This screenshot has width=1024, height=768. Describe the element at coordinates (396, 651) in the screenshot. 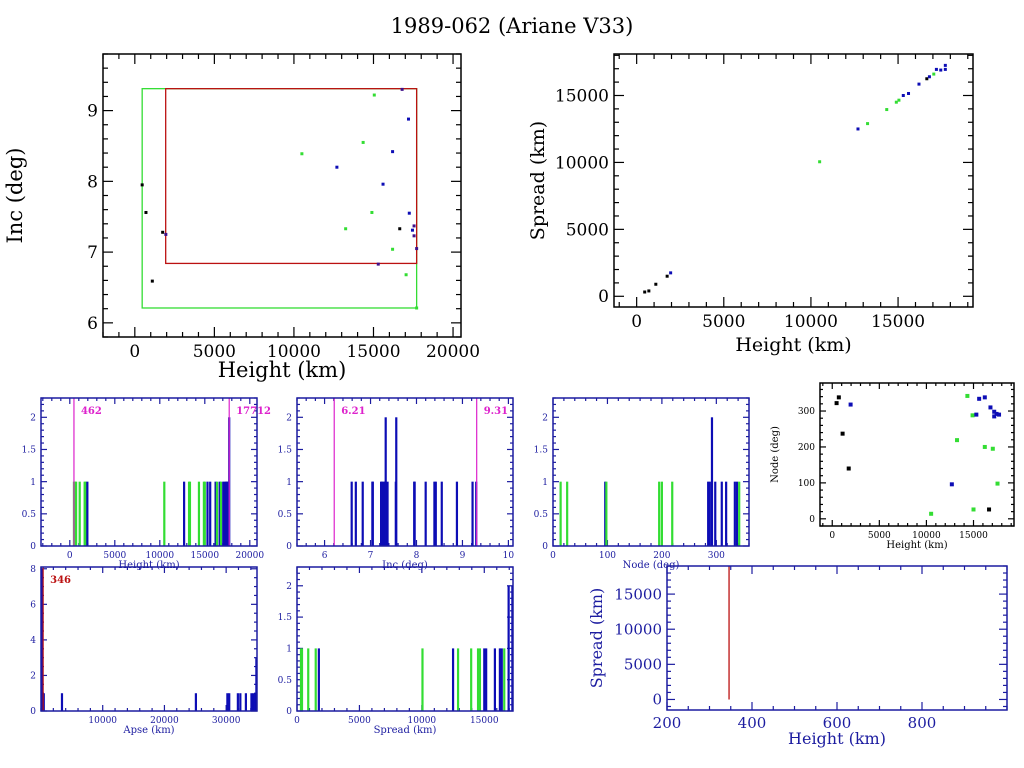

I see `plot-spread-histogram: 0 5000 10000 15000 0 0.5 1 1.5 2 Spread (km)` at that location.